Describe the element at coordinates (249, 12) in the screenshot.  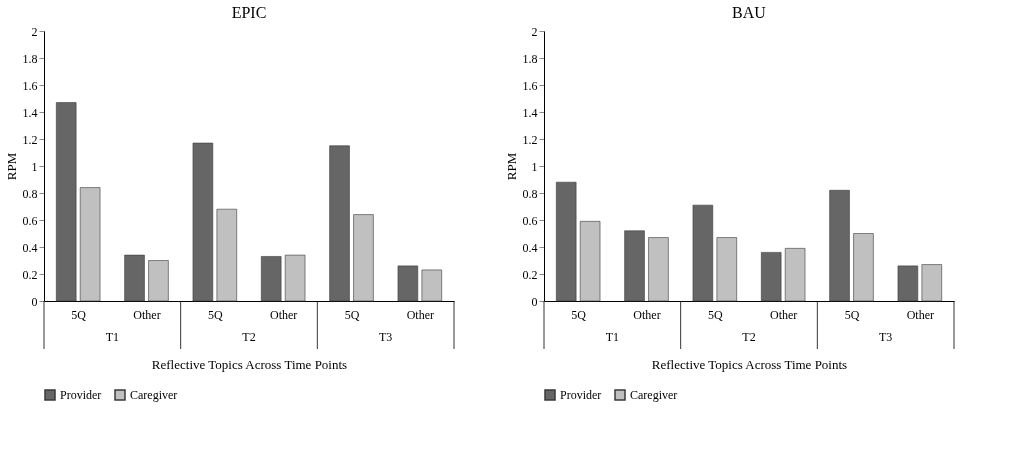
I see `chart-title: EPIC` at that location.